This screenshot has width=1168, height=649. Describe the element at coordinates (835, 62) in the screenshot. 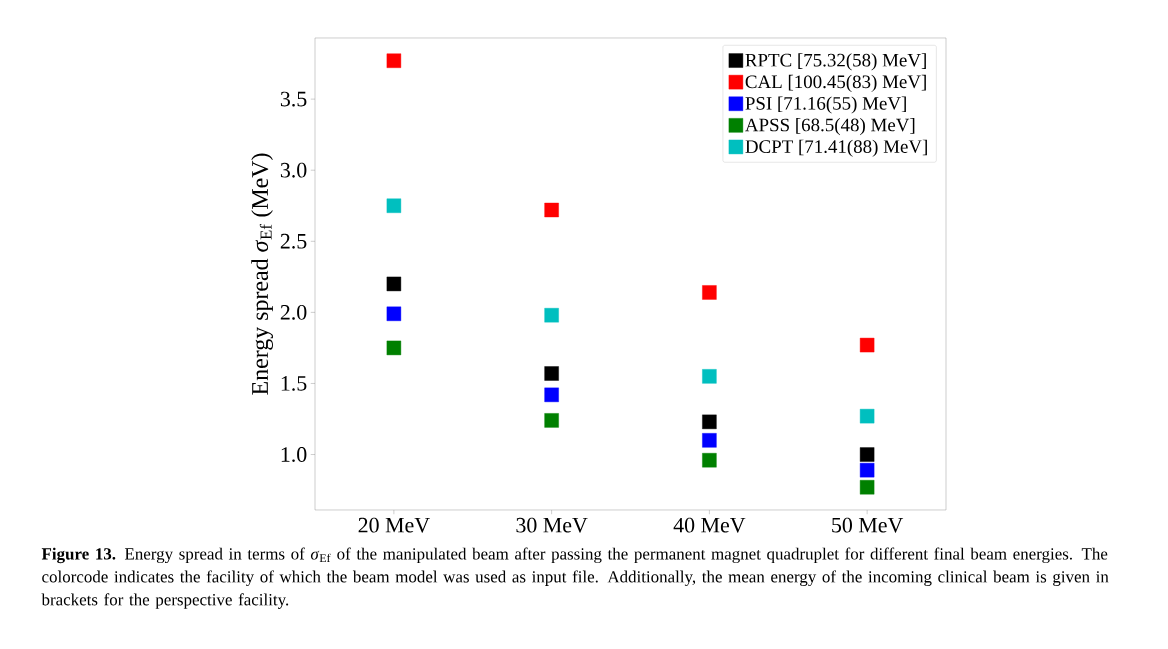

I see `legend-label: RPTC [75.32(58) MeV]` at that location.